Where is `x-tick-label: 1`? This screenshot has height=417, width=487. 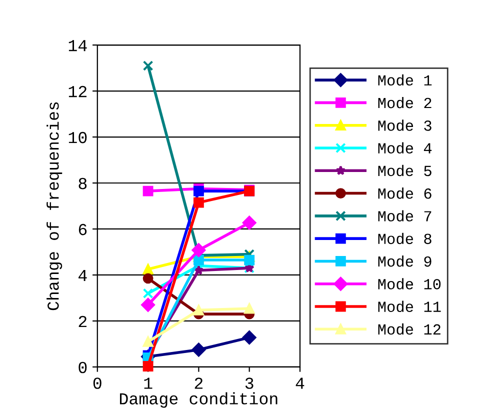 x-tick-label: 1 is located at coordinates (148, 383).